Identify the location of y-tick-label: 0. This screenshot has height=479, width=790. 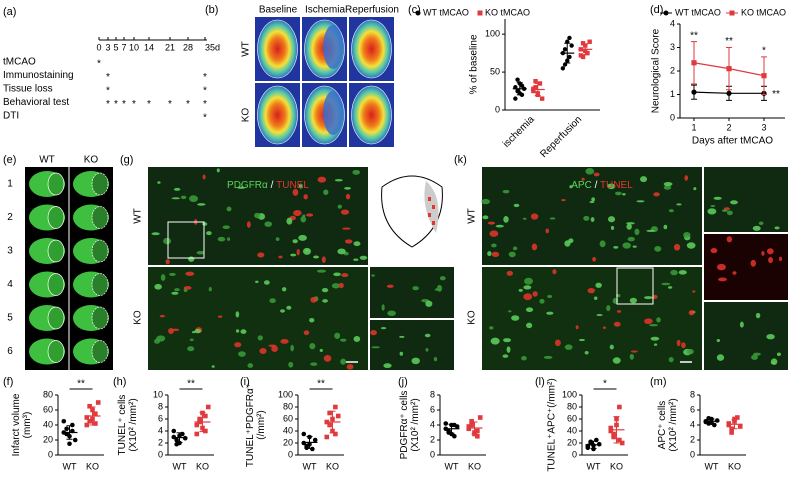
(290, 454).